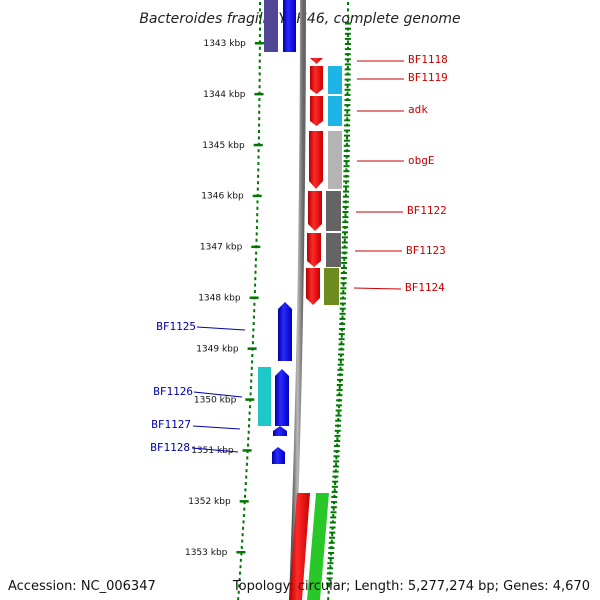 This screenshot has height=600, width=600. I want to click on tick-label: 1350 kbp, so click(215, 400).